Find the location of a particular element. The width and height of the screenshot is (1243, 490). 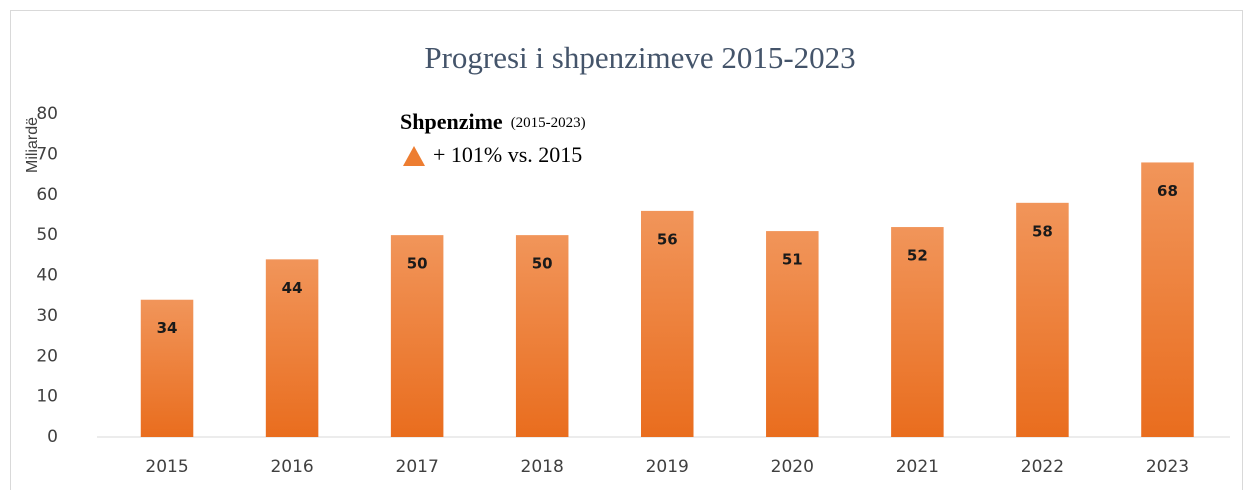

y-axis-label: Miliardë is located at coordinates (32, 145).